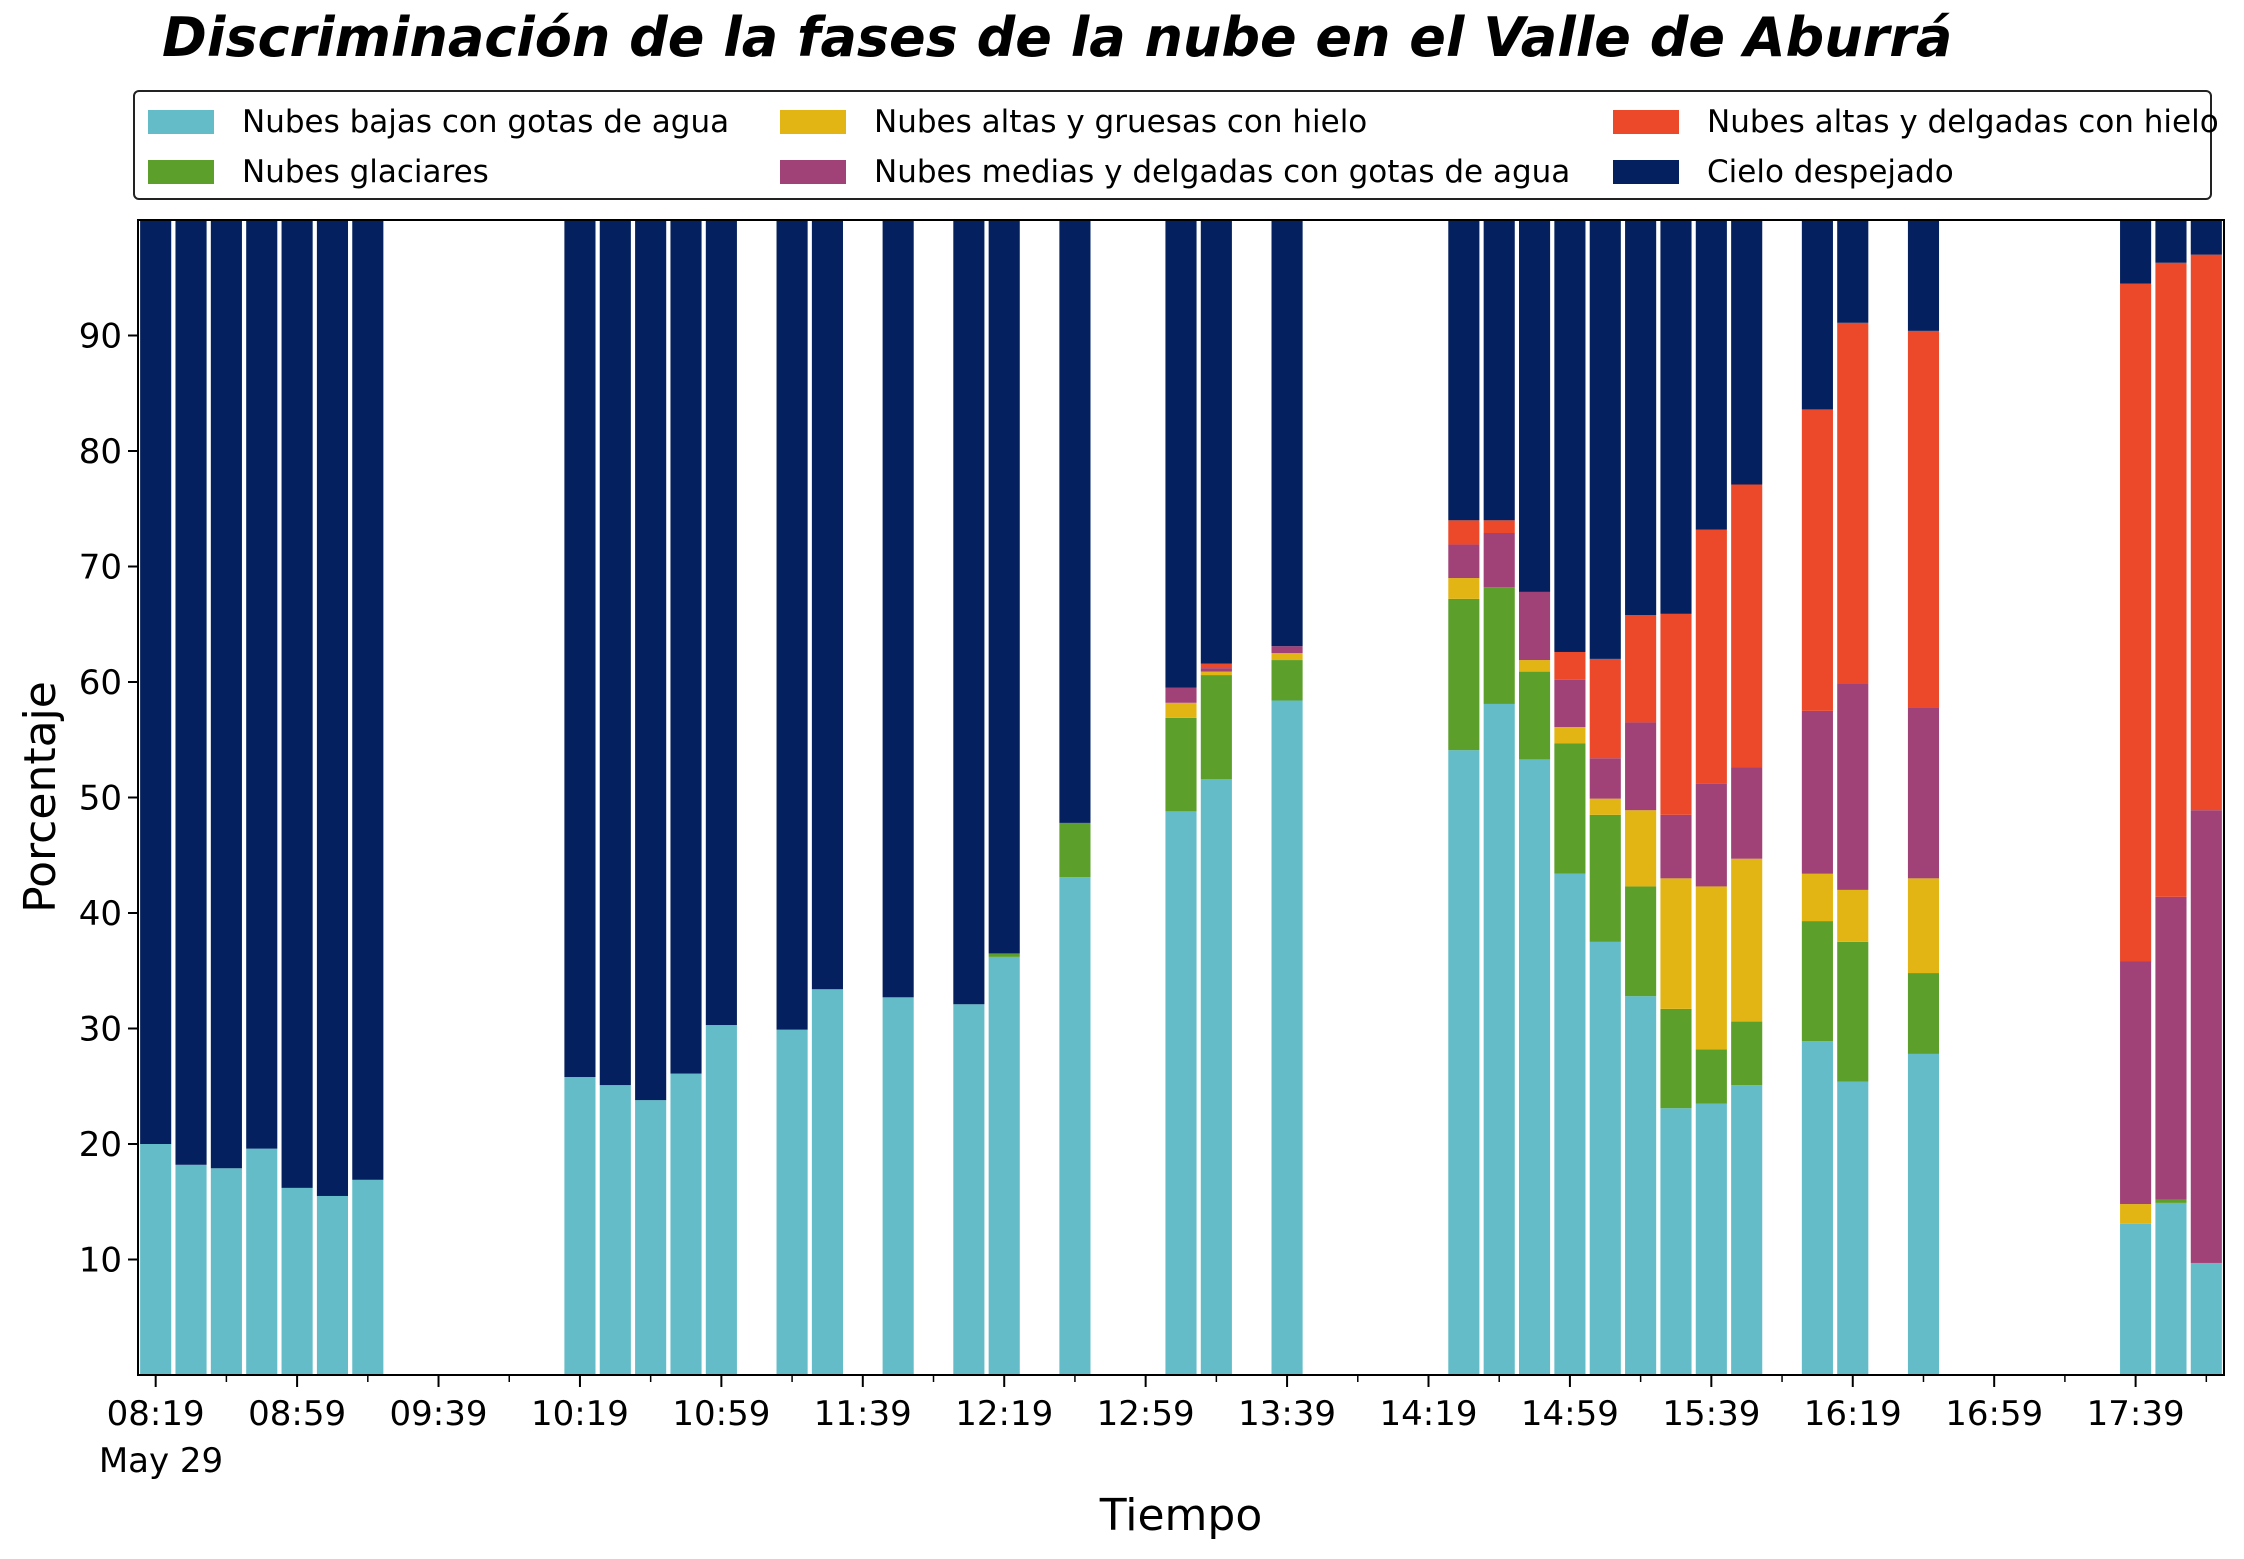 Image resolution: width=2244 pixels, height=1559 pixels. I want to click on bar-segment-1529-s5, so click(1676, 417).